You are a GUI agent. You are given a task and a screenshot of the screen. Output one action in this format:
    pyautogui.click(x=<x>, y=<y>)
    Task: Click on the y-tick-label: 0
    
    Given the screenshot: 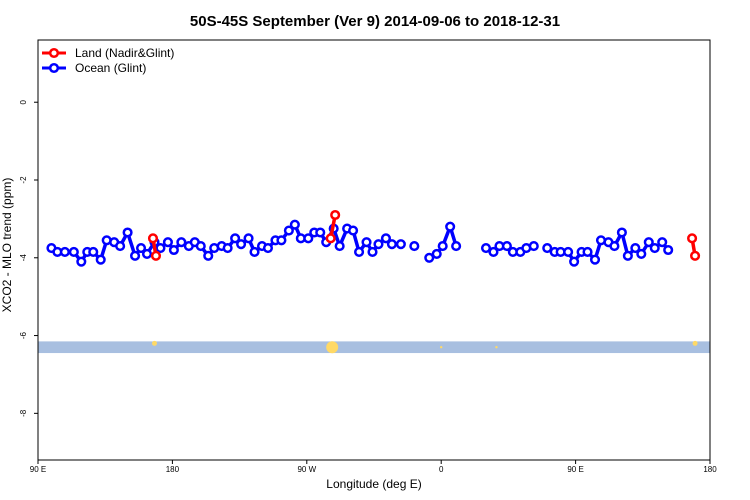 What is the action you would take?
    pyautogui.click(x=23, y=101)
    